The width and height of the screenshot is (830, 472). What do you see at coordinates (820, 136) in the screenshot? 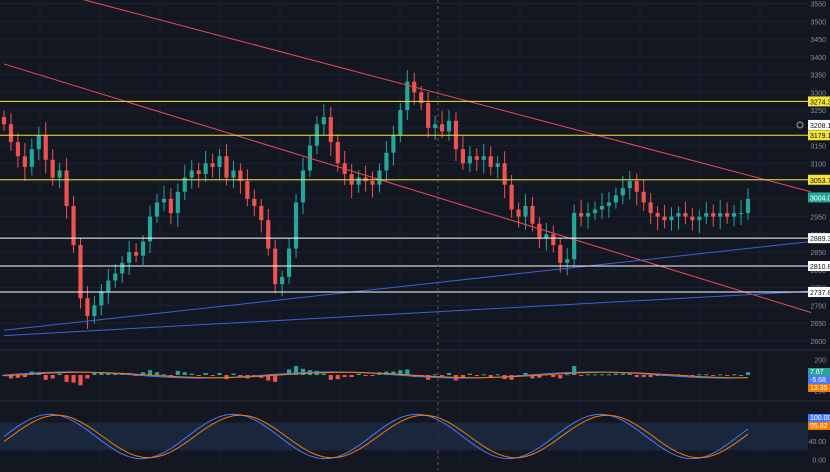
I see `level-label: 3179.17` at bounding box center [820, 136].